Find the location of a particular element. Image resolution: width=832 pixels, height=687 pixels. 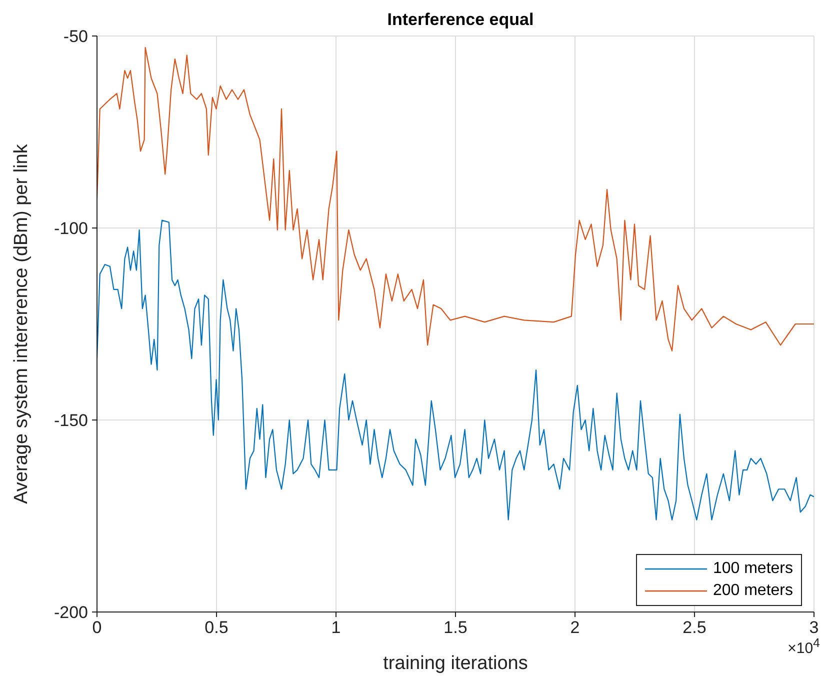

y-tick-label: -200 is located at coordinates (71, 612).